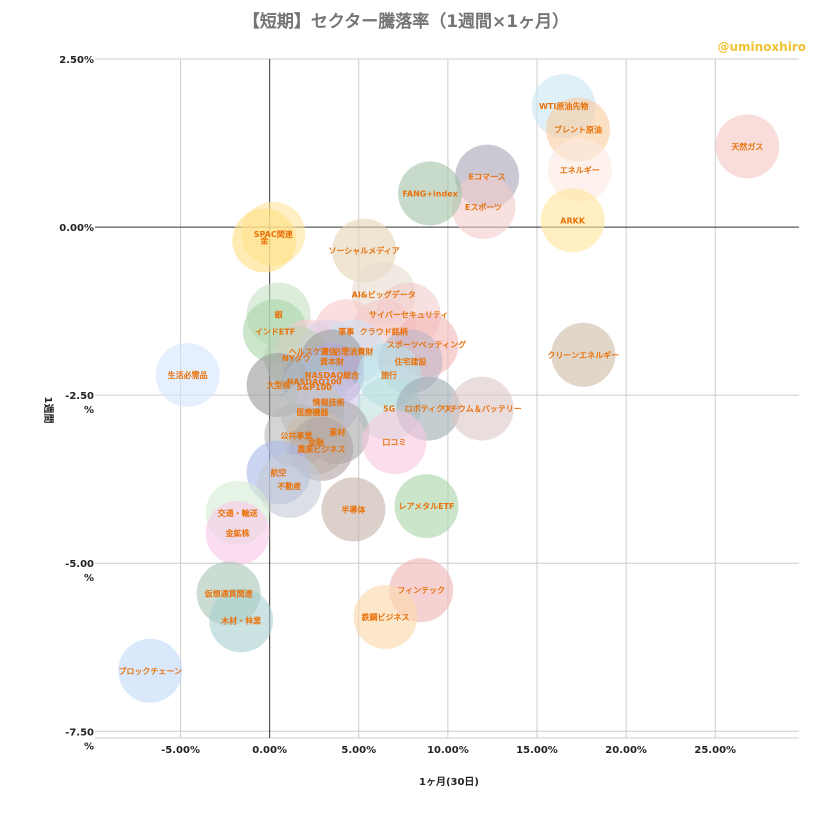  I want to click on bubble-label: 金, so click(264, 241).